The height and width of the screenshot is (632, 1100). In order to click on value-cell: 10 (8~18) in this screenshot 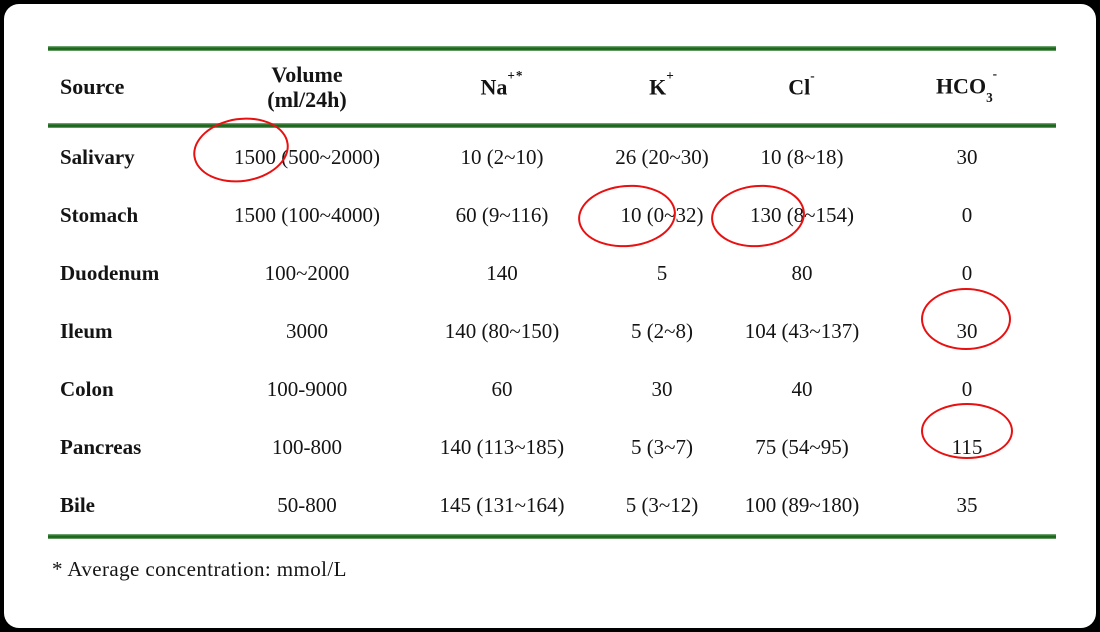, I will do `click(802, 156)`.